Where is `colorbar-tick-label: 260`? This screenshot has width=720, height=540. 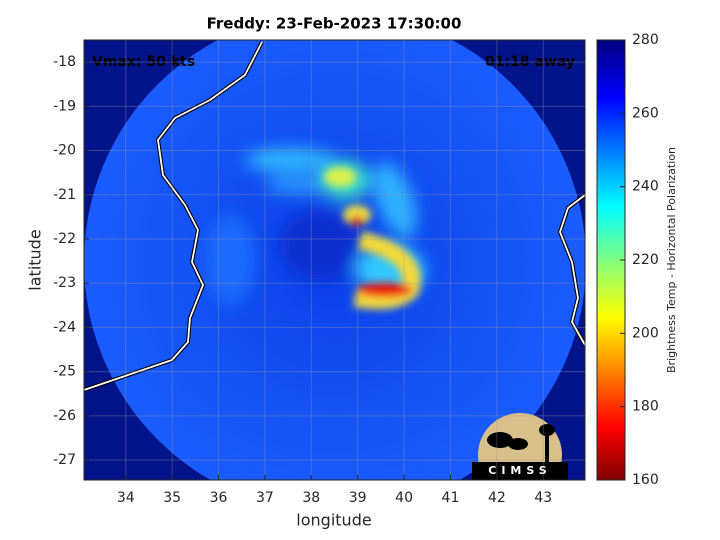 colorbar-tick-label: 260 is located at coordinates (645, 113).